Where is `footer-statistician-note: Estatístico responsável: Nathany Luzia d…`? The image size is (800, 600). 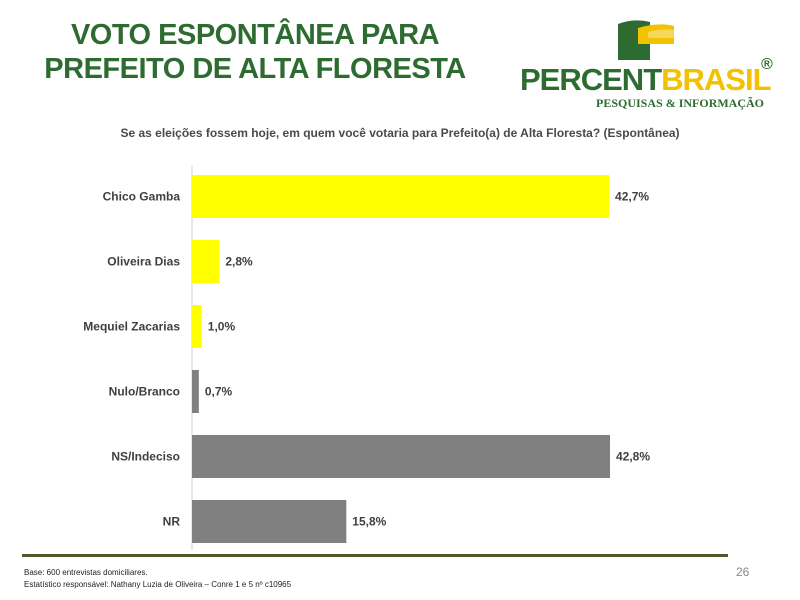 footer-statistician-note: Estatístico responsável: Nathany Luzia d… is located at coordinates (158, 584).